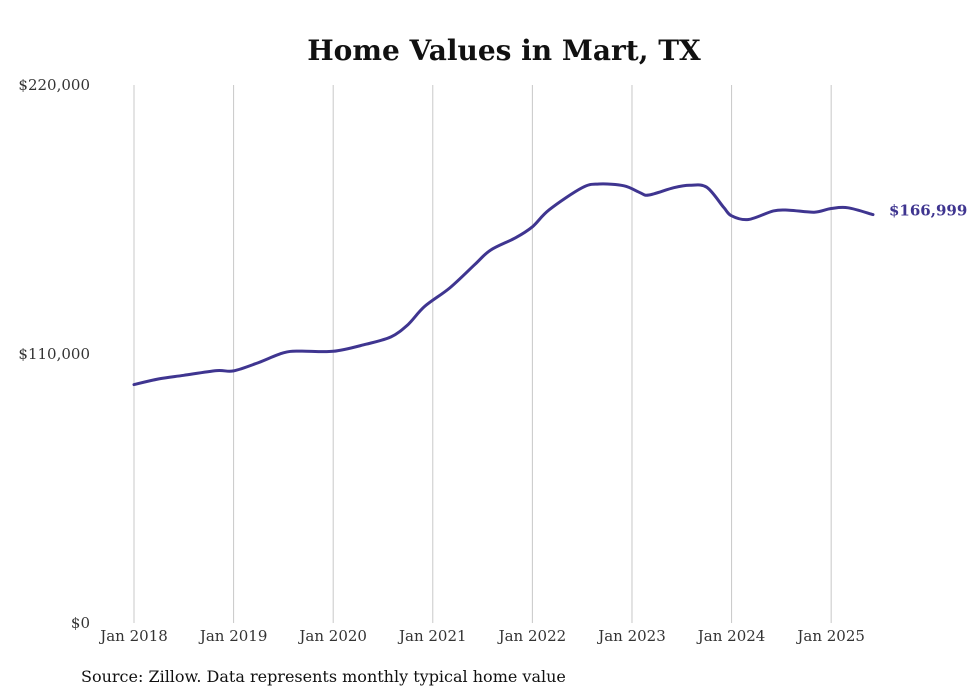  What do you see at coordinates (731, 636) in the screenshot?
I see `x-tick-label: Jan 2024` at bounding box center [731, 636].